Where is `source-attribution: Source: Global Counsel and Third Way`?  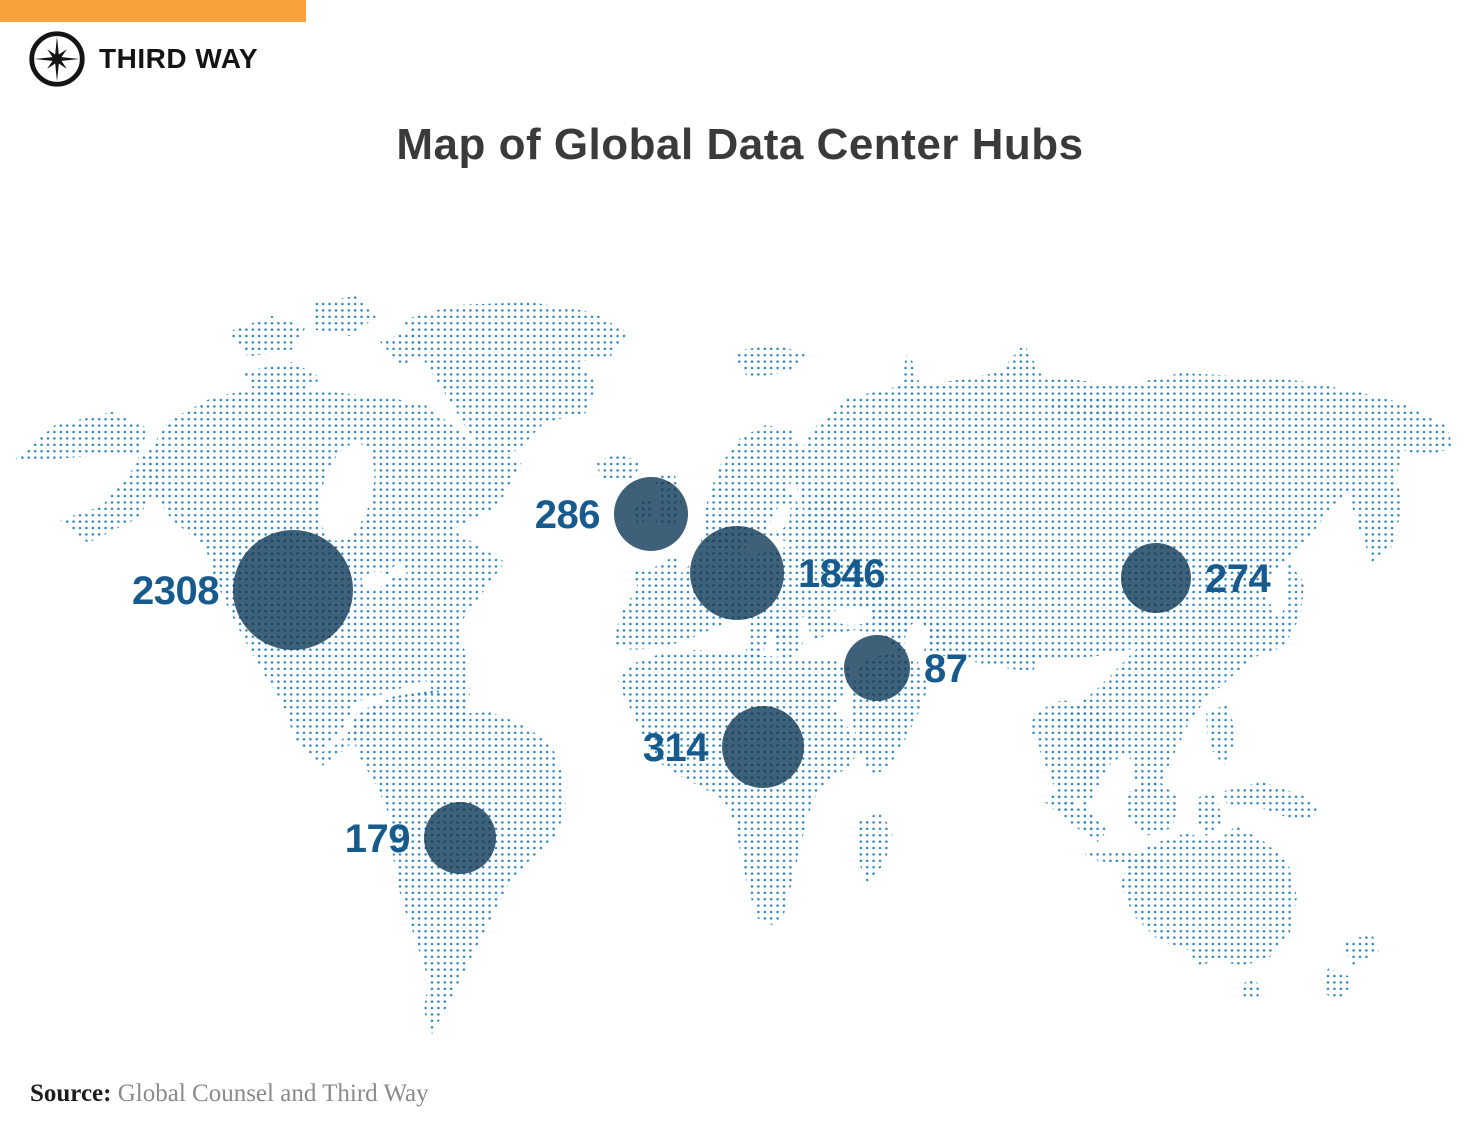
source-attribution: Source: Global Counsel and Third Way is located at coordinates (229, 1094).